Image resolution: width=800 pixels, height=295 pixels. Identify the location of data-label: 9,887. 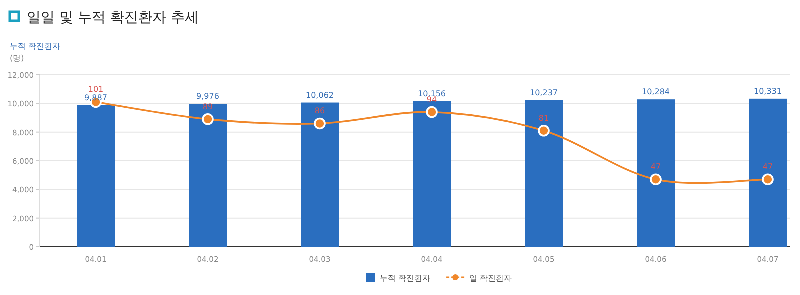
(96, 97).